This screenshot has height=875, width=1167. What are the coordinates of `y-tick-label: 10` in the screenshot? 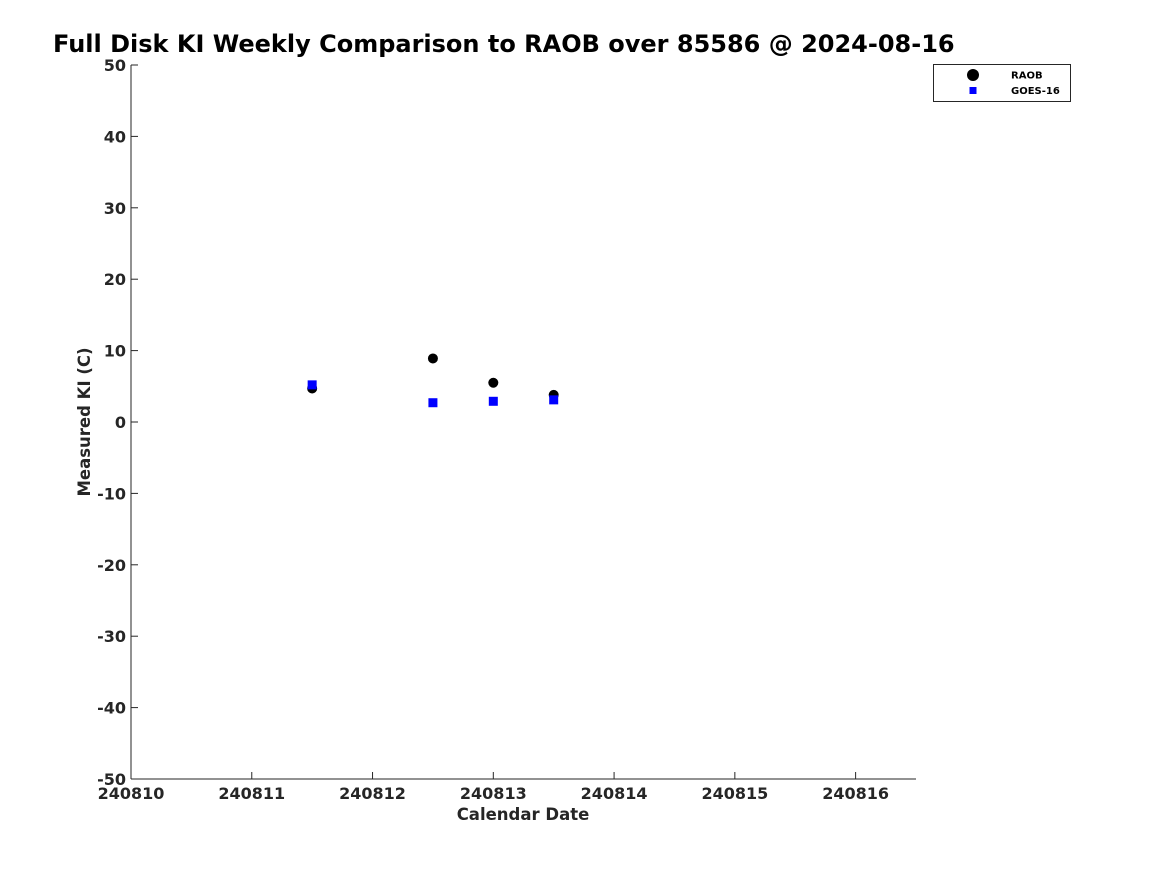 It's located at (115, 351).